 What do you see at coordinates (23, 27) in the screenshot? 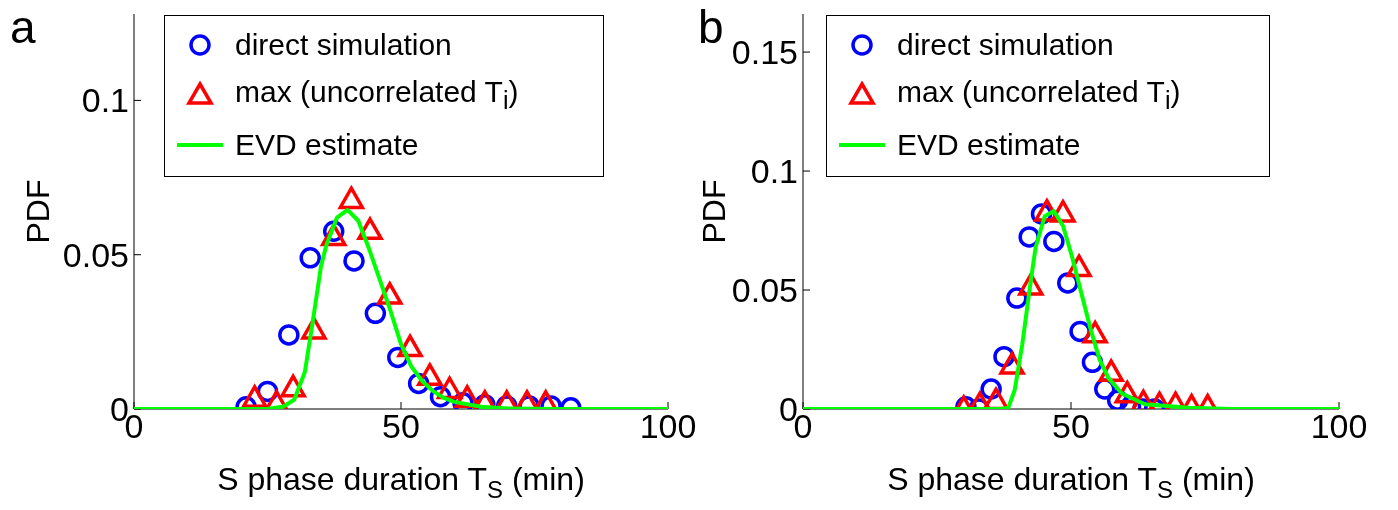
I see `text: a` at bounding box center [23, 27].